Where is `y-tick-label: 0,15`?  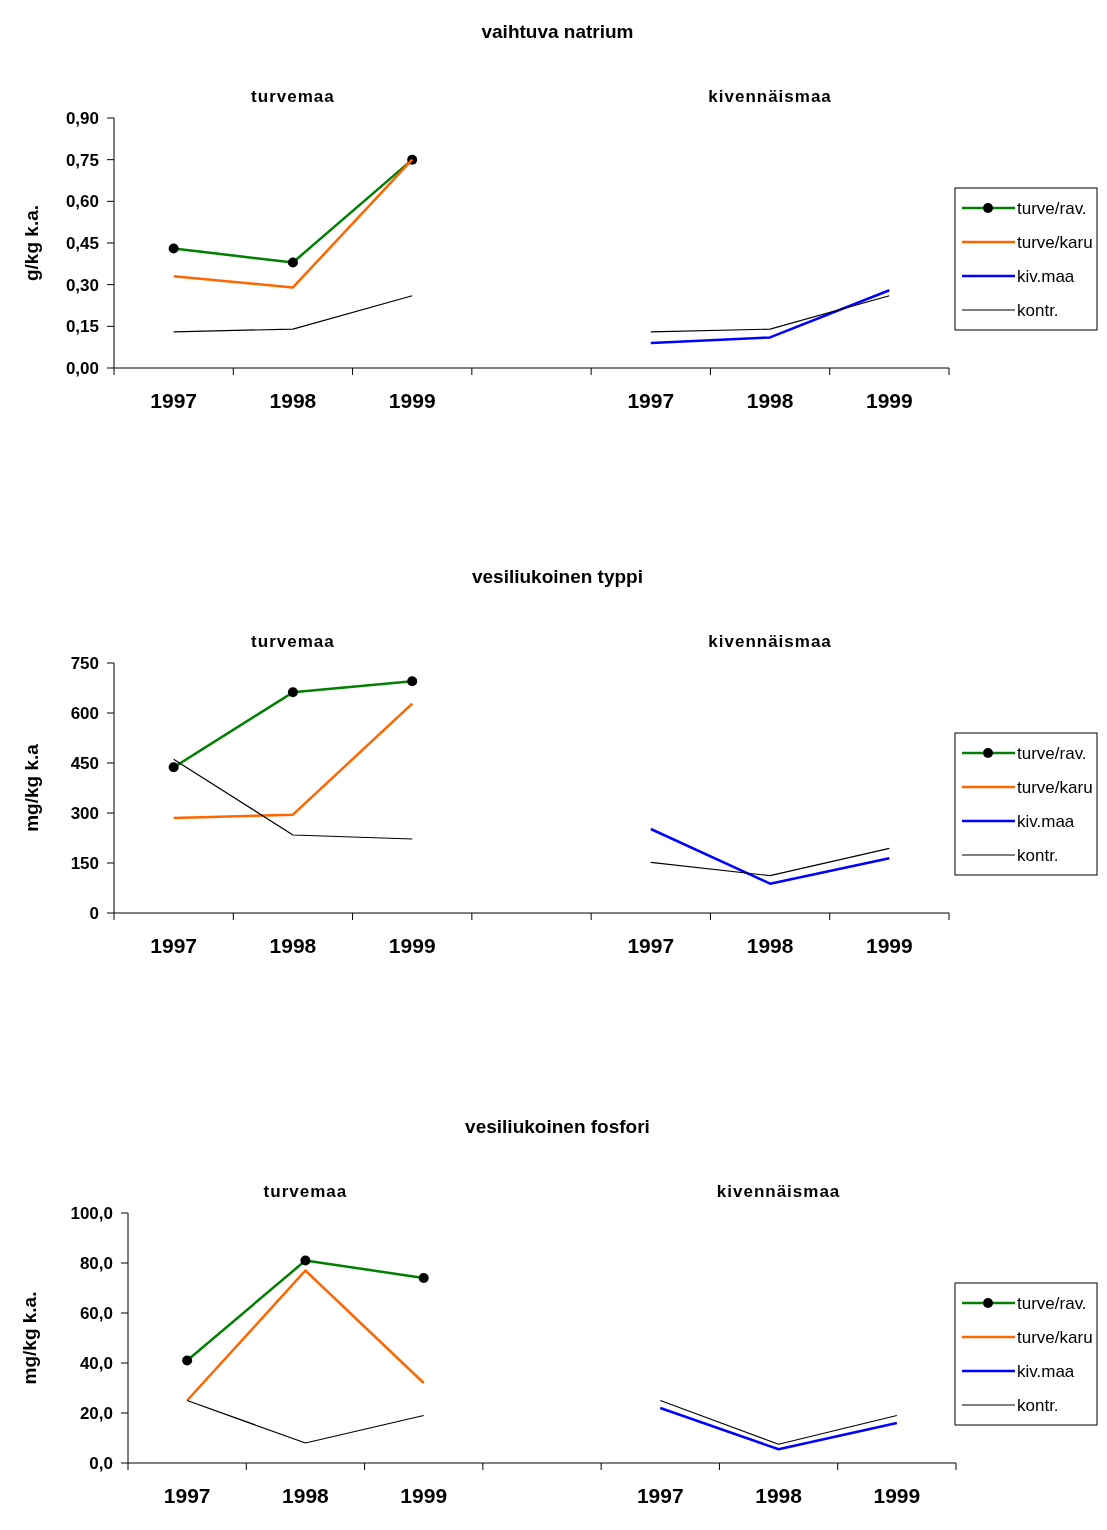
y-tick-label: 0,15 is located at coordinates (82, 327).